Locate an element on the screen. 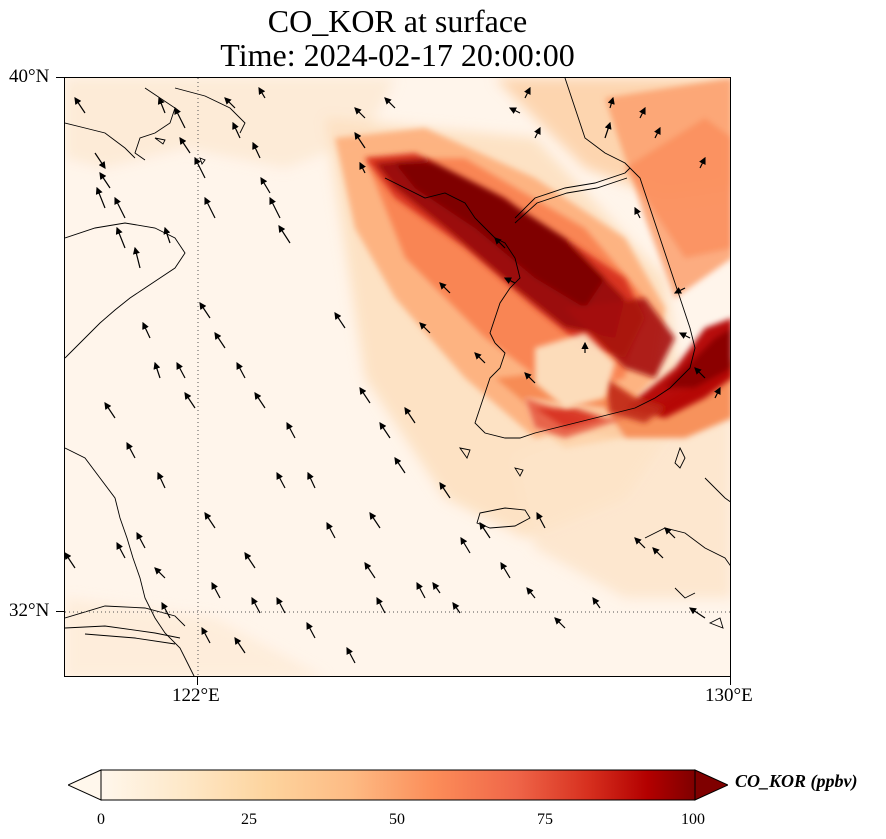  lat-label-40: 40°N is located at coordinates (29, 76).